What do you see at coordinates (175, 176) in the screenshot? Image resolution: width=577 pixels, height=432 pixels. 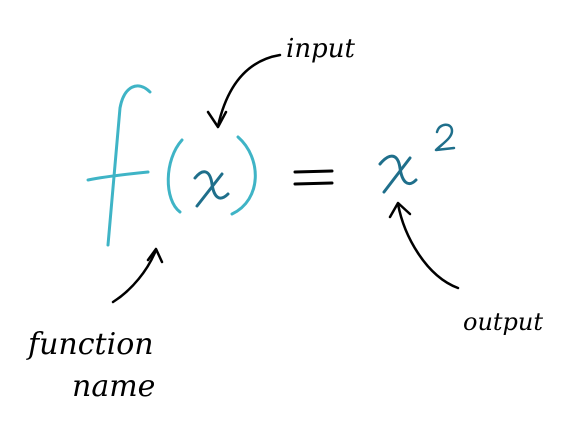 I see `left-parenthesis` at bounding box center [175, 176].